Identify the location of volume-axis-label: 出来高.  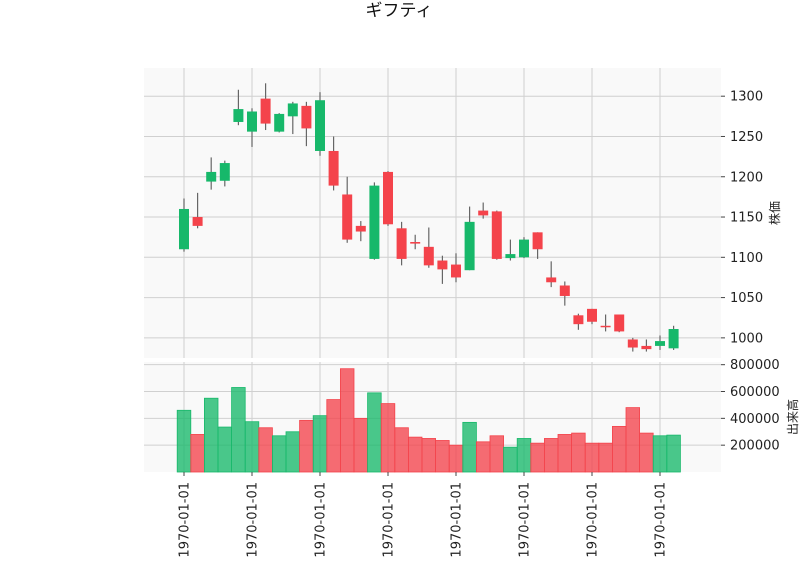
(792, 417).